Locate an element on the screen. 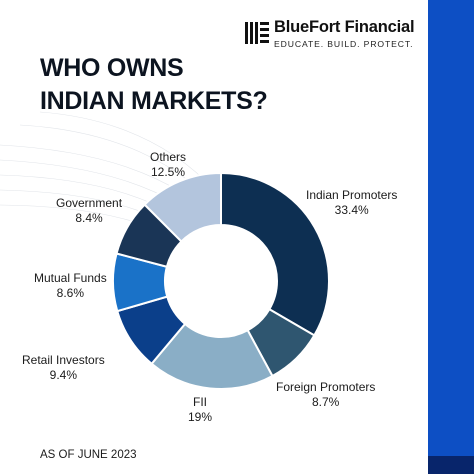 This screenshot has width=474, height=474. brand-name: BlueFort Financial is located at coordinates (344, 27).